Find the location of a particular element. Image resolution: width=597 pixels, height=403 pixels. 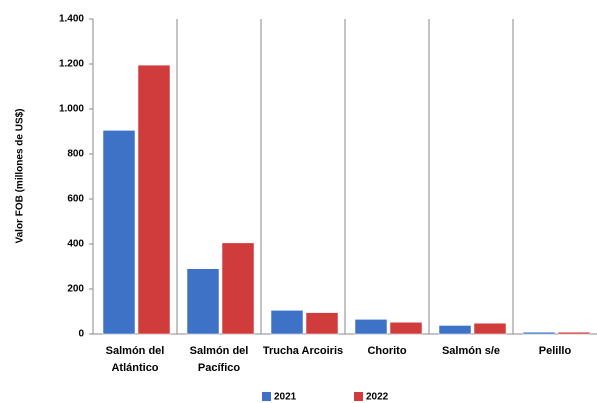

x-tick-label: Trucha Arcoiris is located at coordinates (303, 351).